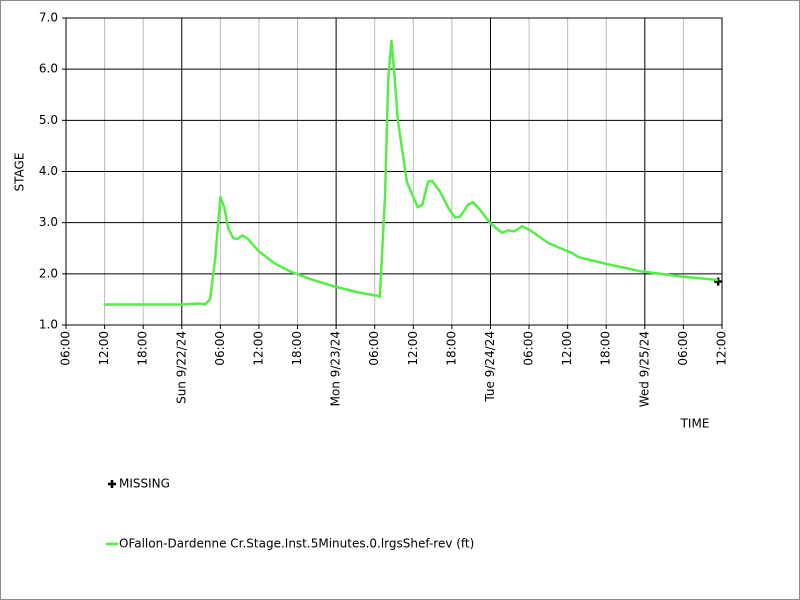 The image size is (800, 600). I want to click on y-tick-label: 6.0, so click(48, 69).